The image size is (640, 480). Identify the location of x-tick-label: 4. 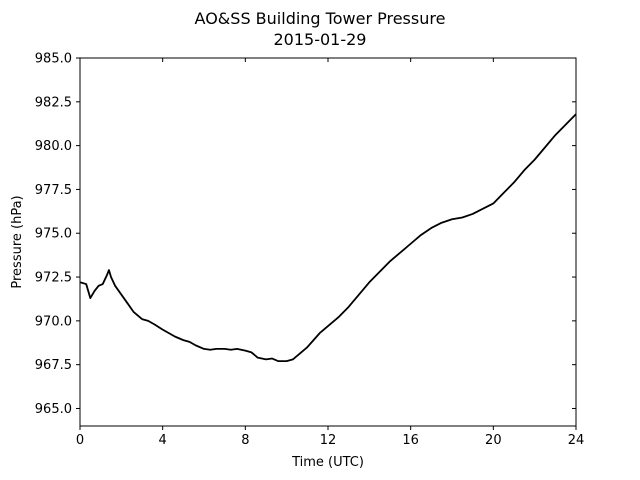
(163, 440).